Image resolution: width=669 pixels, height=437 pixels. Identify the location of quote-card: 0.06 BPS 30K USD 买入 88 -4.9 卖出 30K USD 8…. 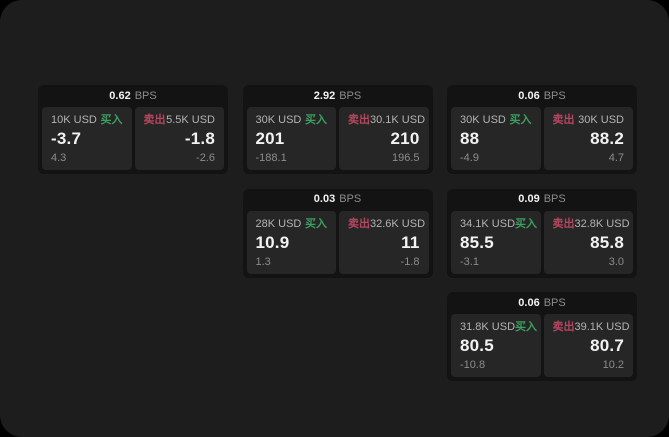
(542, 129).